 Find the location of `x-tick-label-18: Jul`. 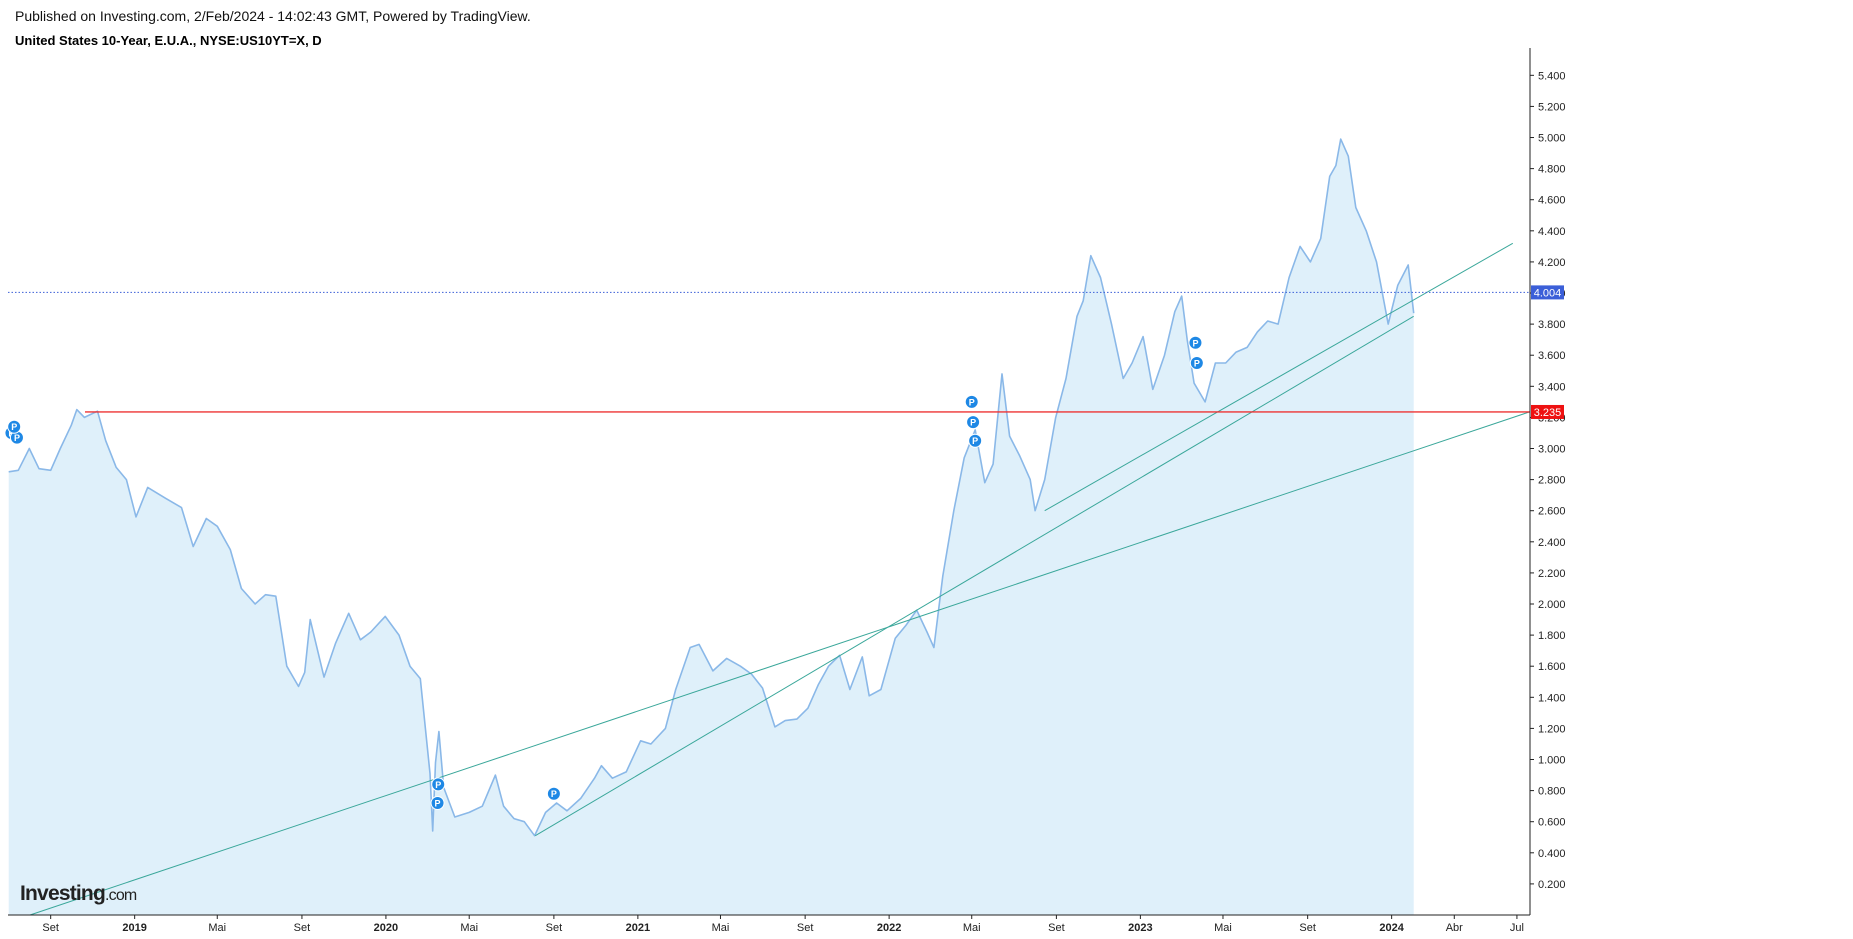

x-tick-label-18: Jul is located at coordinates (1517, 928).